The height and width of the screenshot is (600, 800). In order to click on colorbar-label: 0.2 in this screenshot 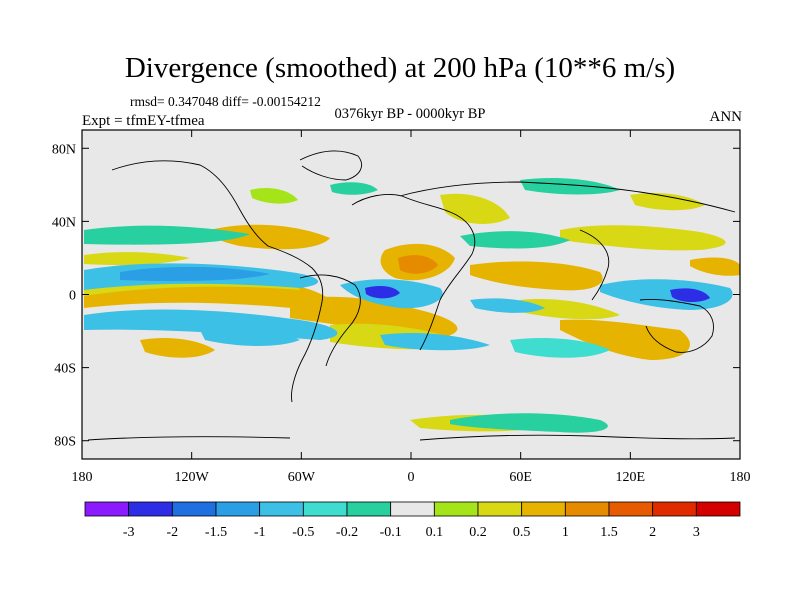, I will do `click(478, 532)`.